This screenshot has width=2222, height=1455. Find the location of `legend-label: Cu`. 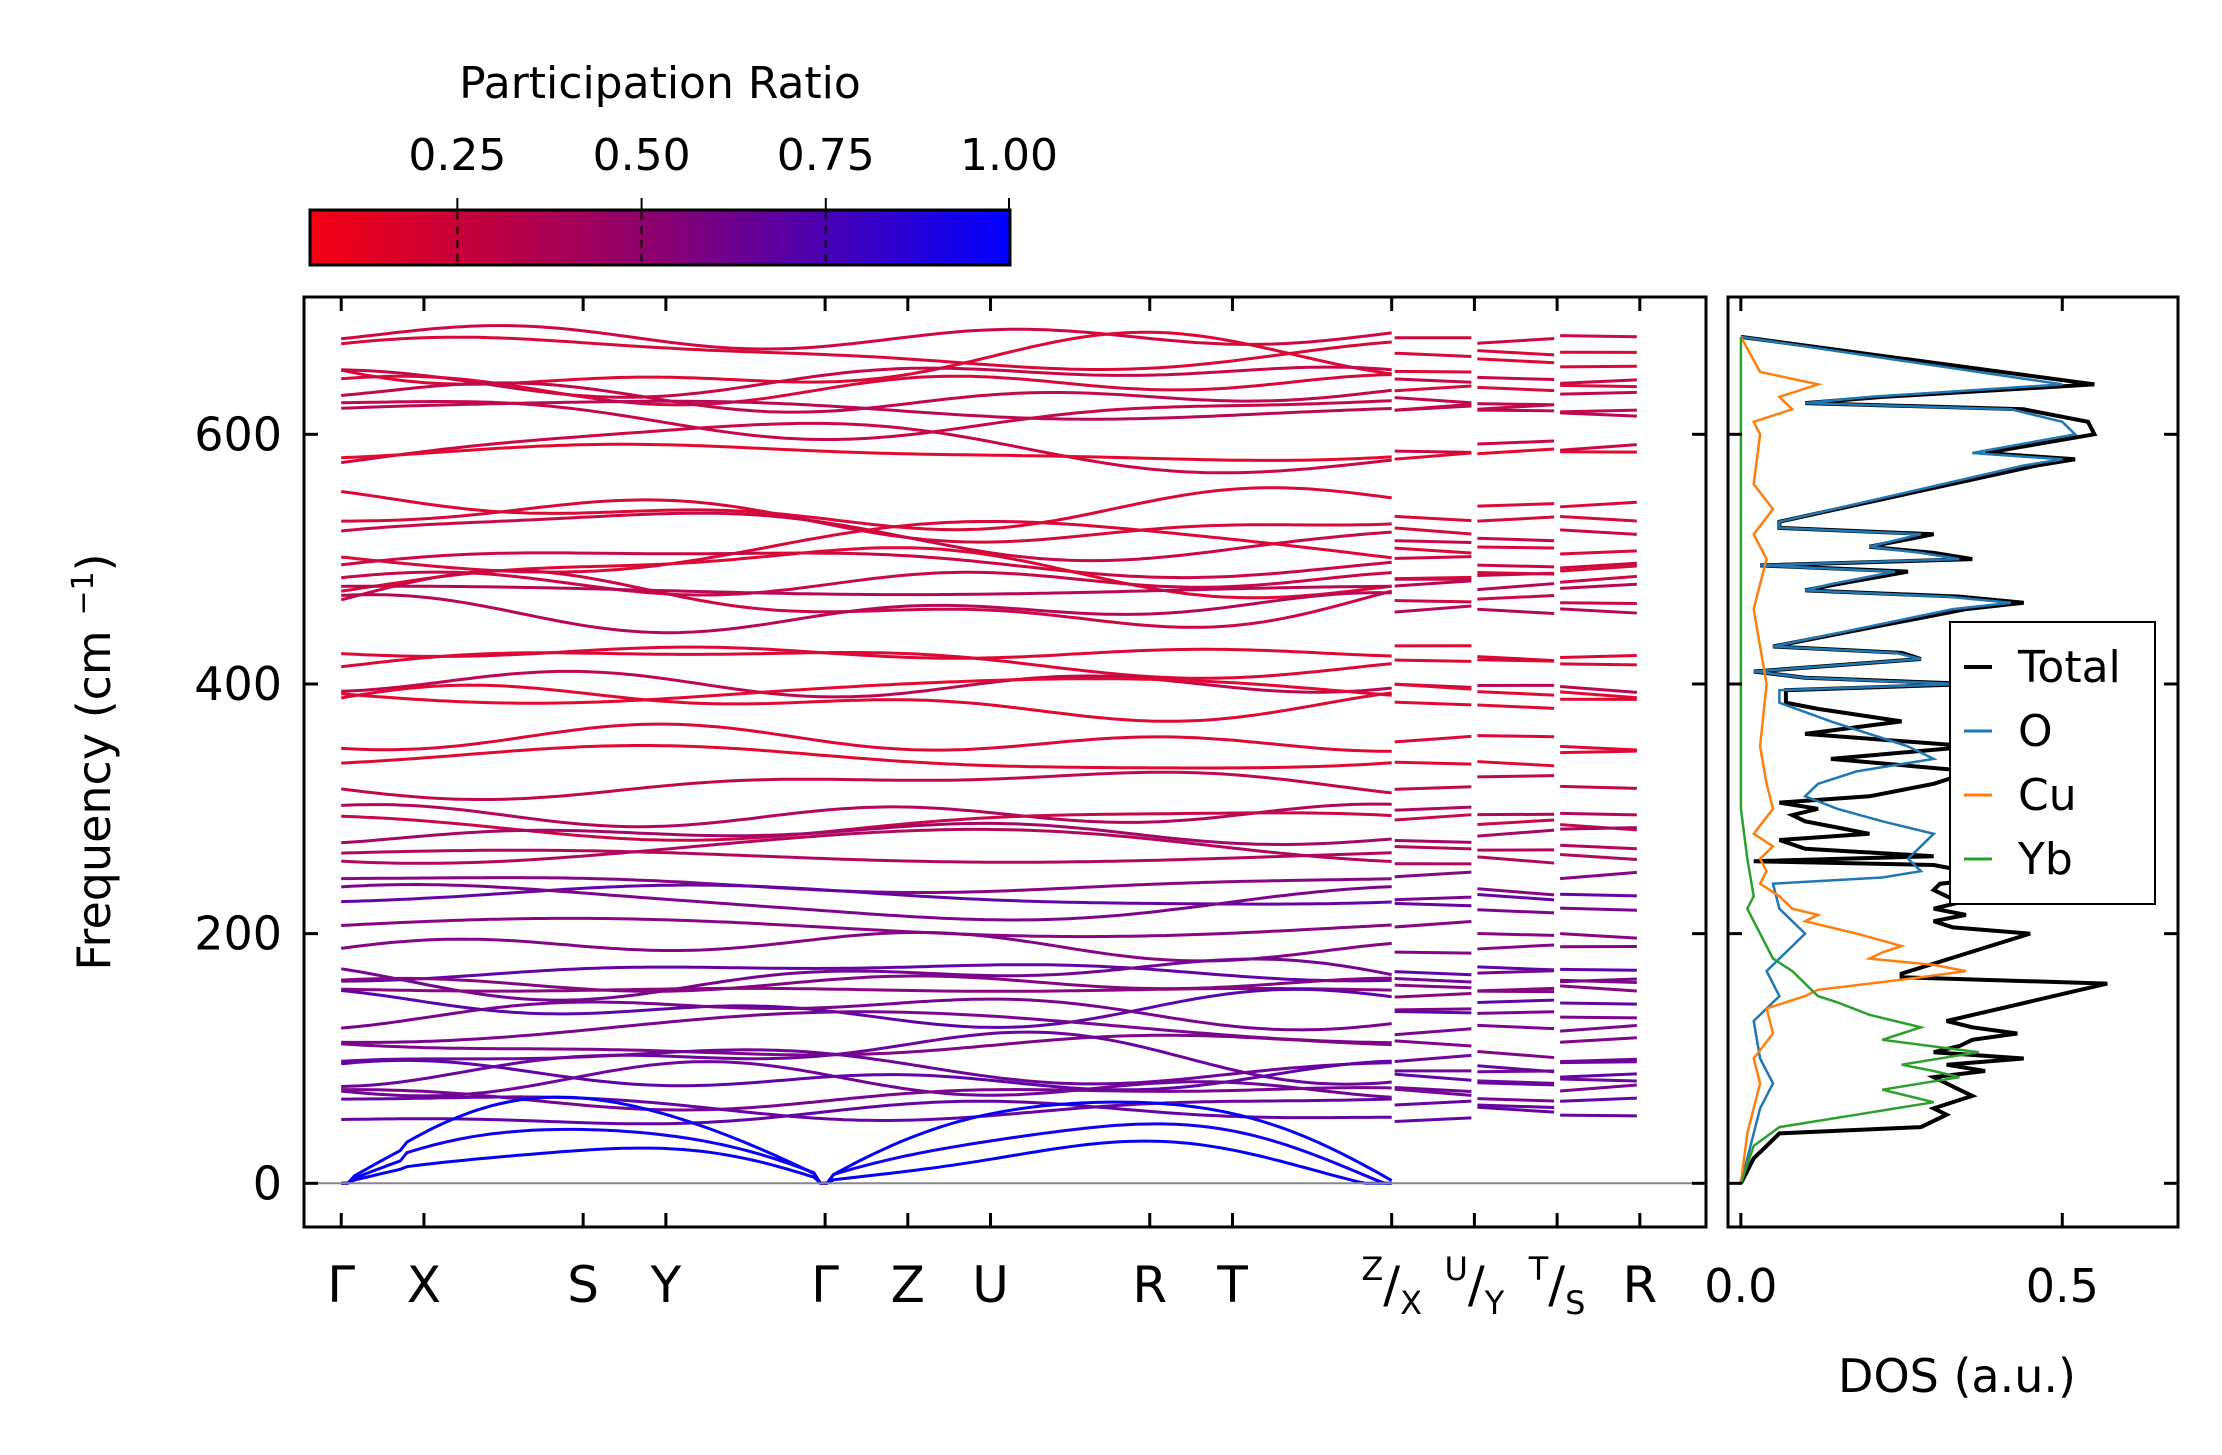

legend-label: Cu is located at coordinates (2047, 795).